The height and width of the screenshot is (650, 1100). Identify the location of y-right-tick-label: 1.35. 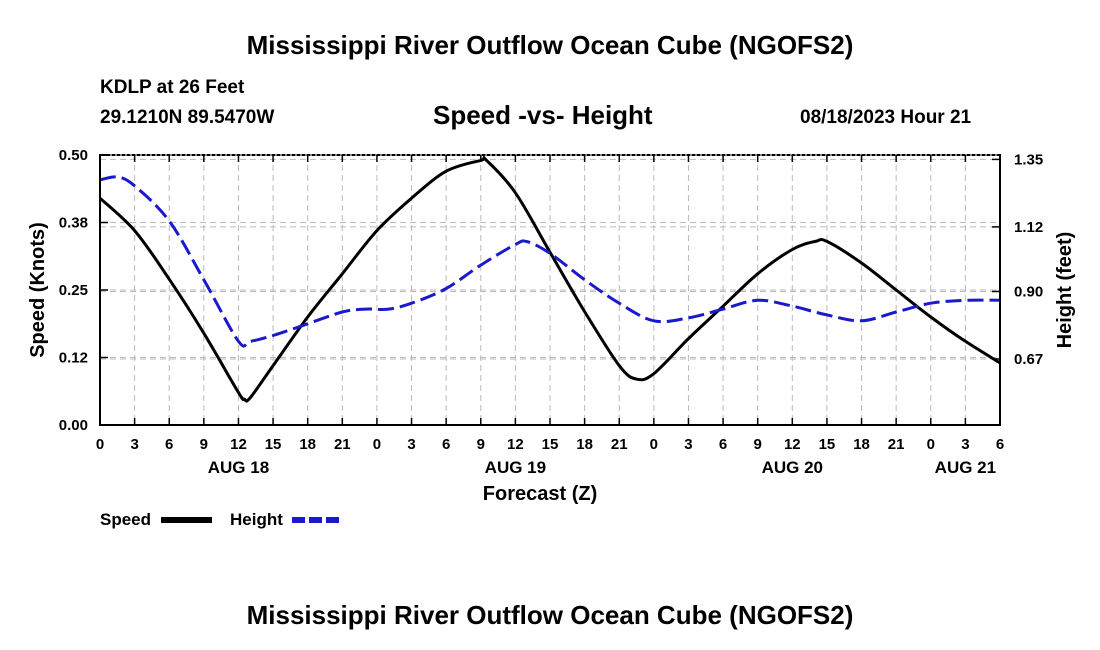
(1028, 159).